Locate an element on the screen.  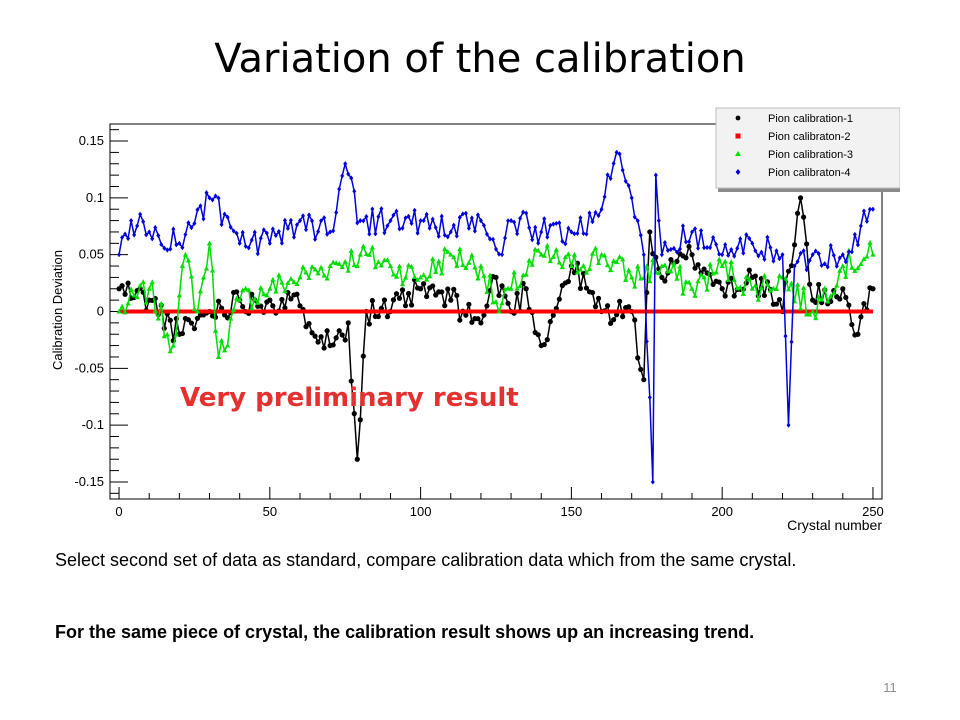
legend-marker is located at coordinates (738, 153).